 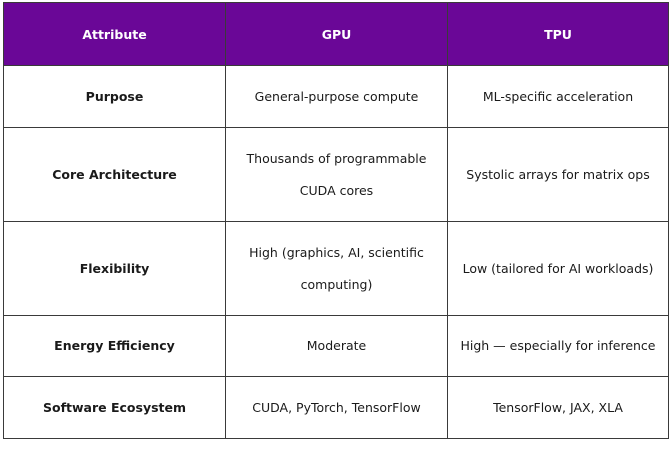 I want to click on row-attribute-cell: Software Ecosystem, so click(x=114, y=407).